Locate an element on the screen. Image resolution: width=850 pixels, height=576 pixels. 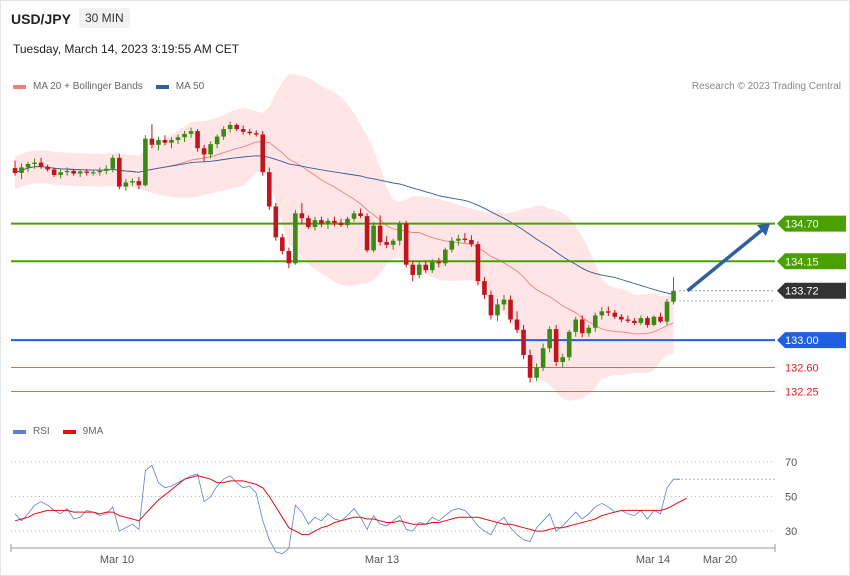
9ma-line is located at coordinates (350, 505).